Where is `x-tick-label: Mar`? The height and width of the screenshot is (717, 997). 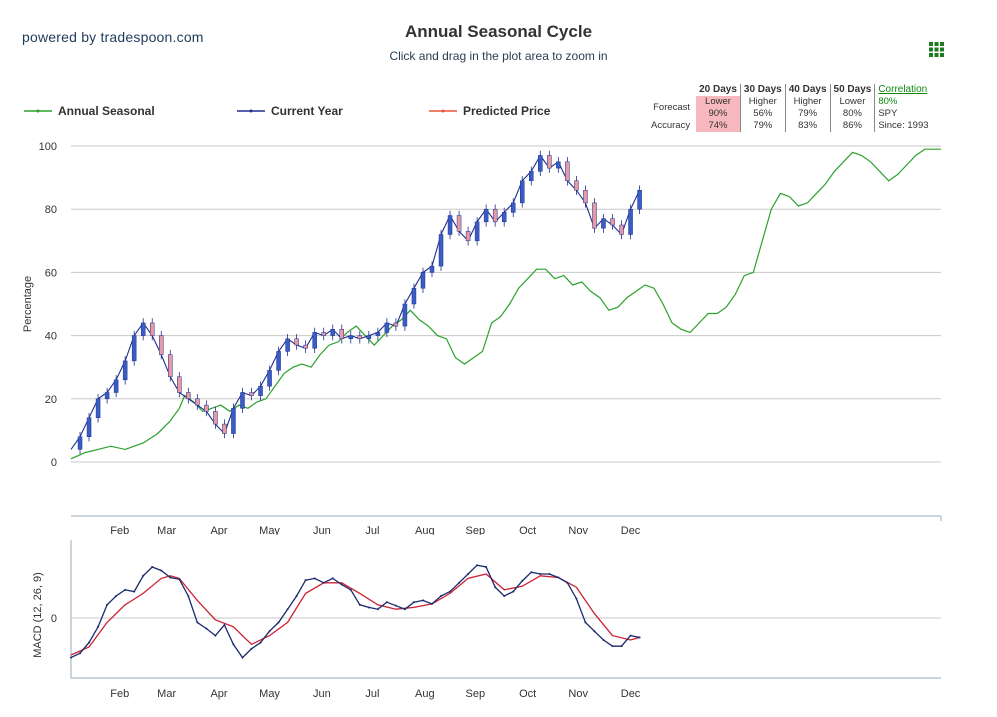 x-tick-label: Mar is located at coordinates (166, 694).